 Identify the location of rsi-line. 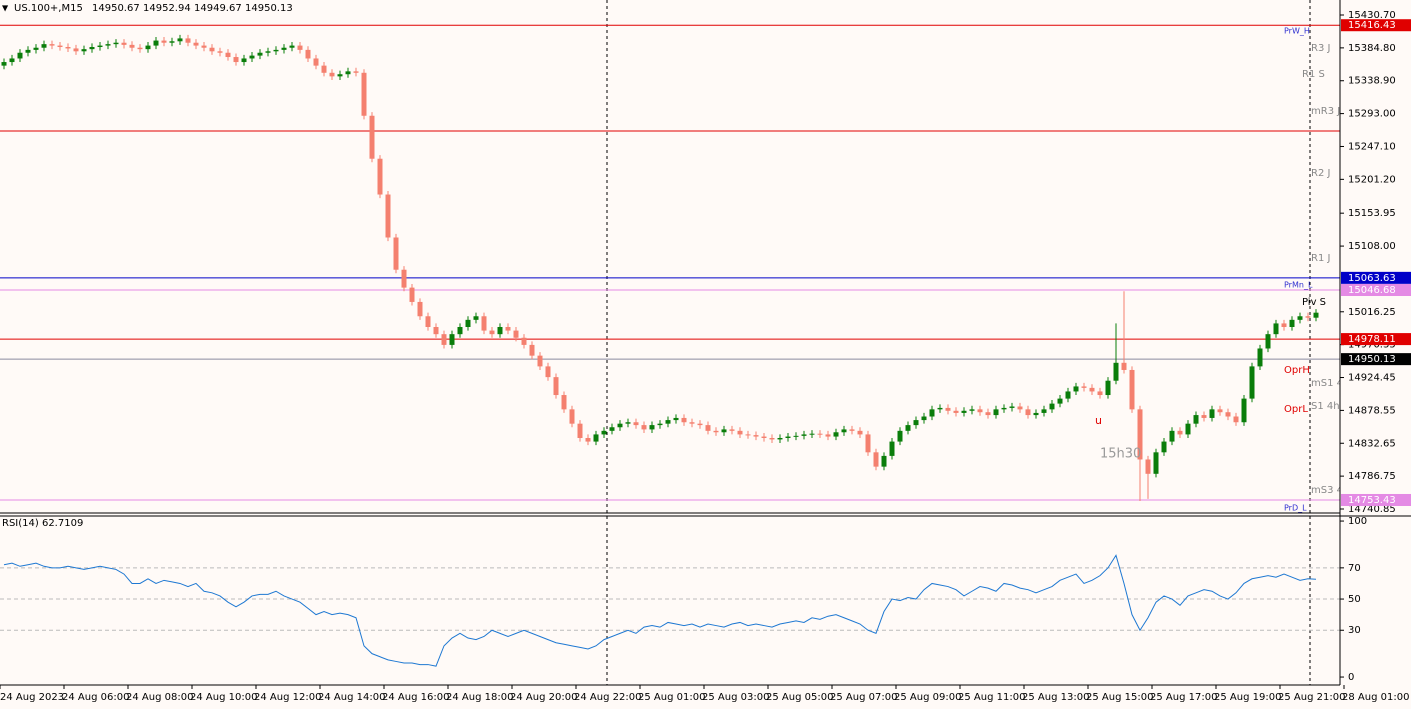
(660, 610).